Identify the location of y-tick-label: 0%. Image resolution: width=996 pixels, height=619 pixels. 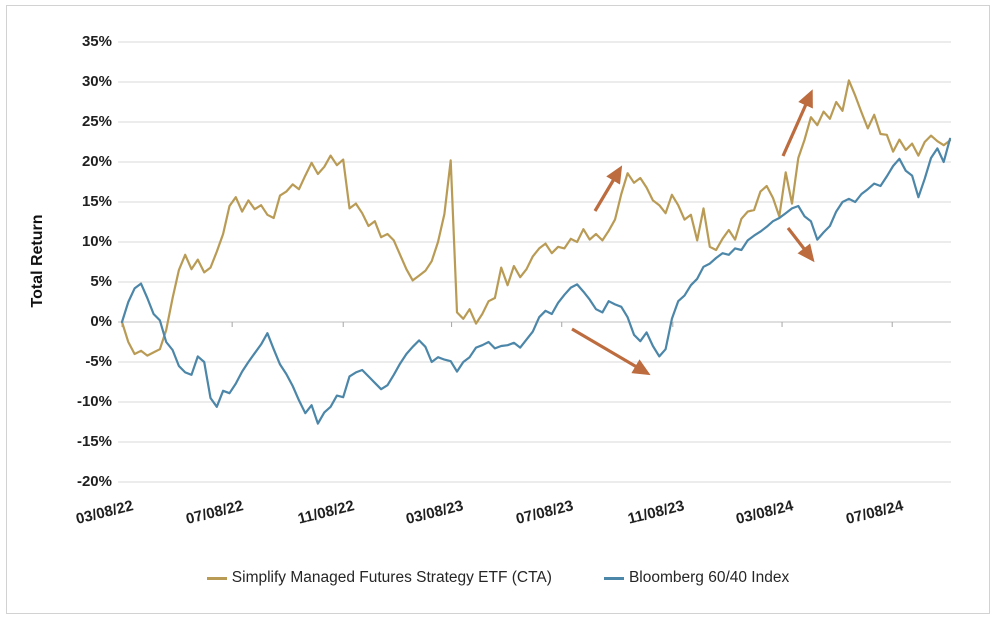
(101, 321).